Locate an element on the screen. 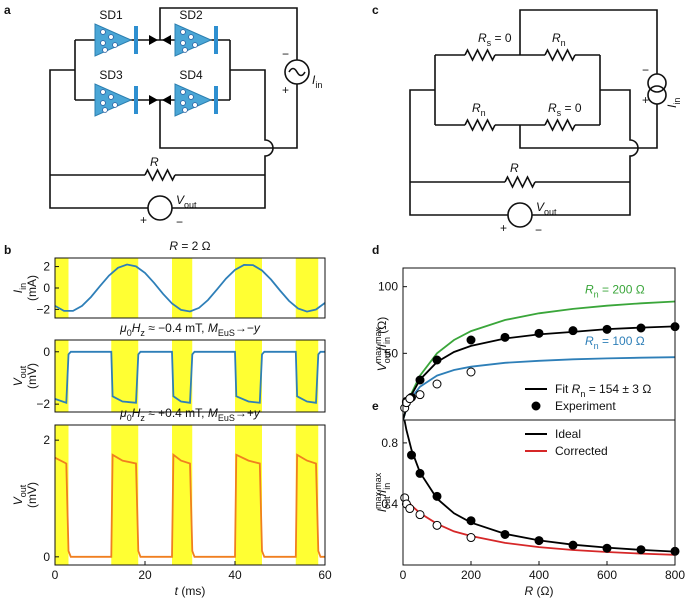  y-axis-label: Vout is located at coordinates (19, 494).